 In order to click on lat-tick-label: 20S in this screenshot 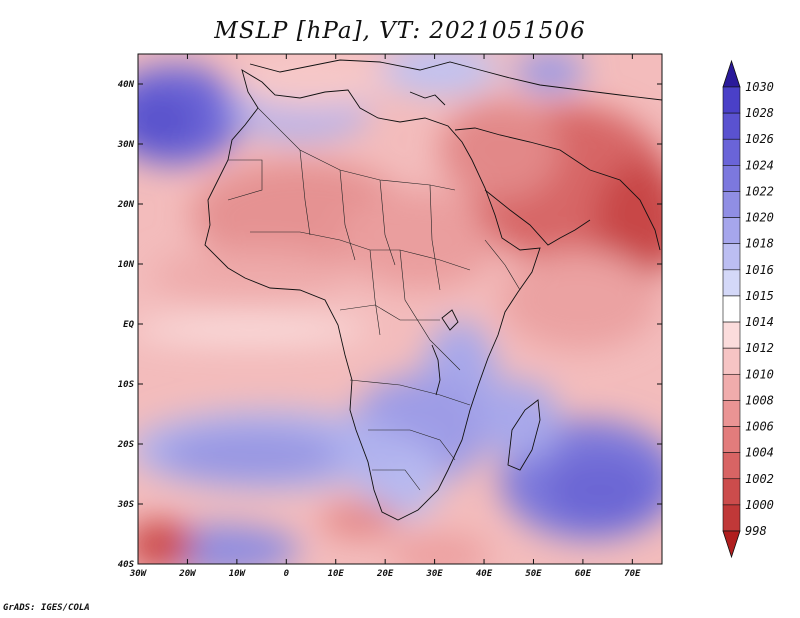, I will do `click(126, 445)`.